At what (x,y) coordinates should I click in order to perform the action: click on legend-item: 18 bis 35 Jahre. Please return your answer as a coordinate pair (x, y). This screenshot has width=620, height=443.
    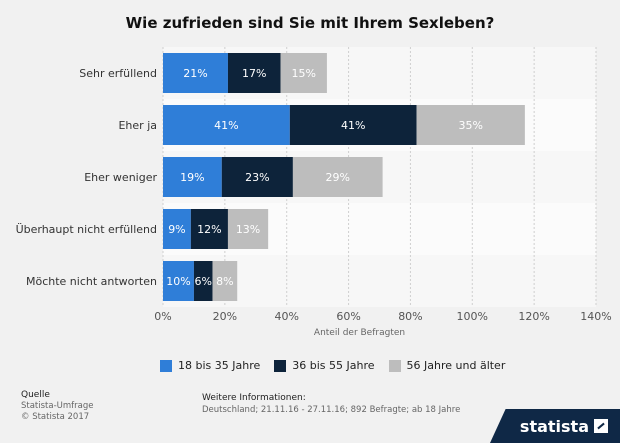
    Looking at the image, I should click on (210, 365).